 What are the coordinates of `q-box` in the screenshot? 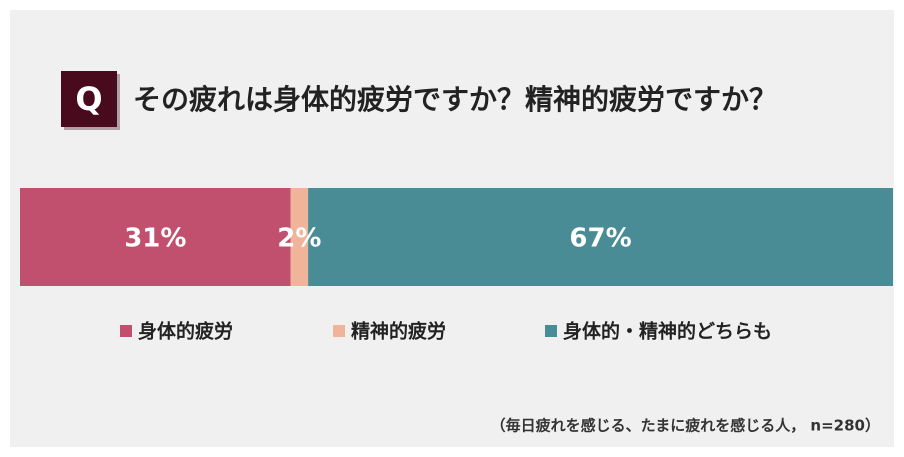 It's located at (89, 99).